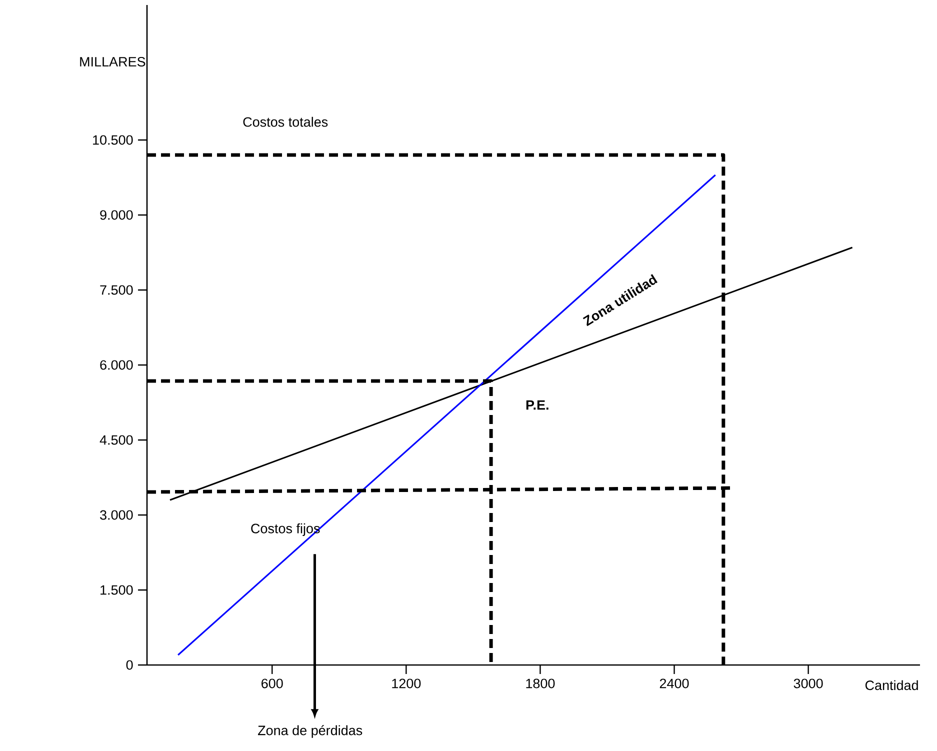 The image size is (937, 751). I want to click on y-tick-label: 0, so click(129, 665).